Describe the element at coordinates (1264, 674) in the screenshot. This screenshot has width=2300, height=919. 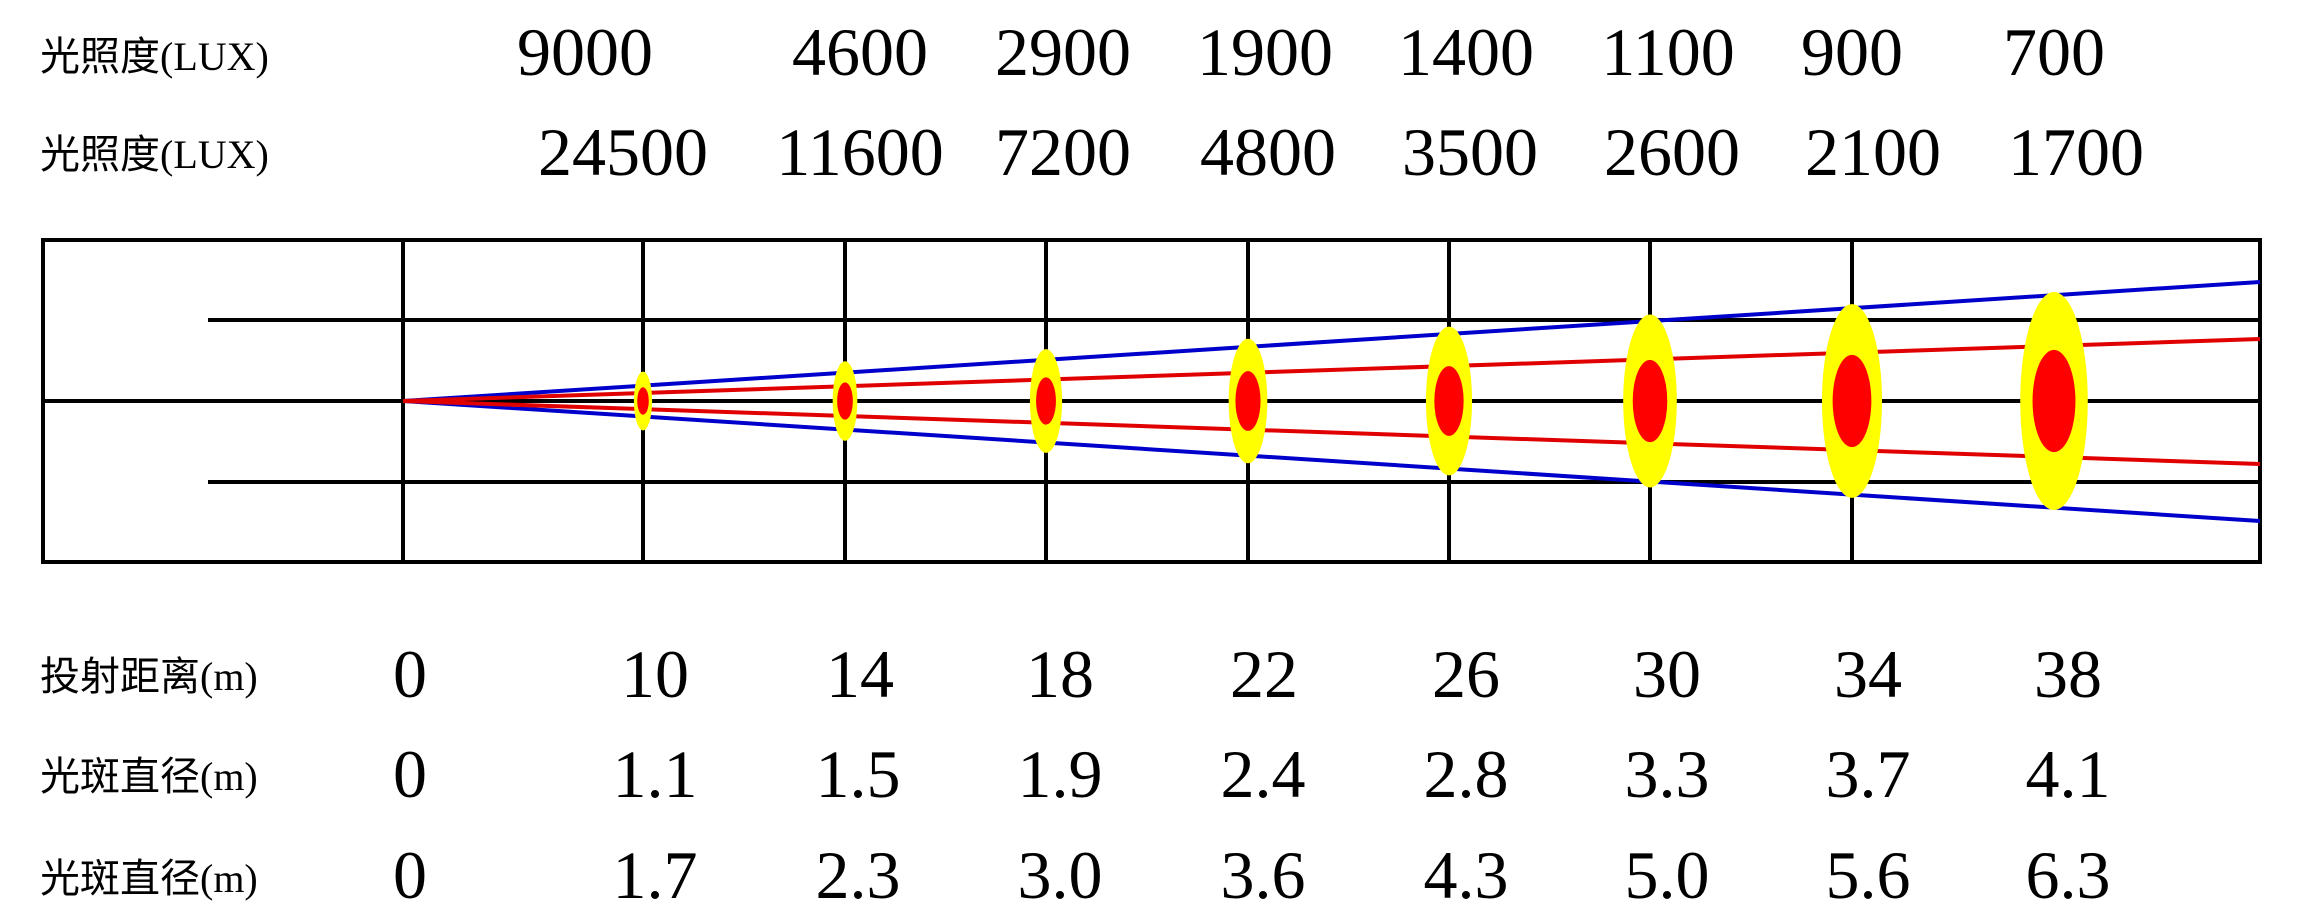
I see `distance-value: 22` at that location.